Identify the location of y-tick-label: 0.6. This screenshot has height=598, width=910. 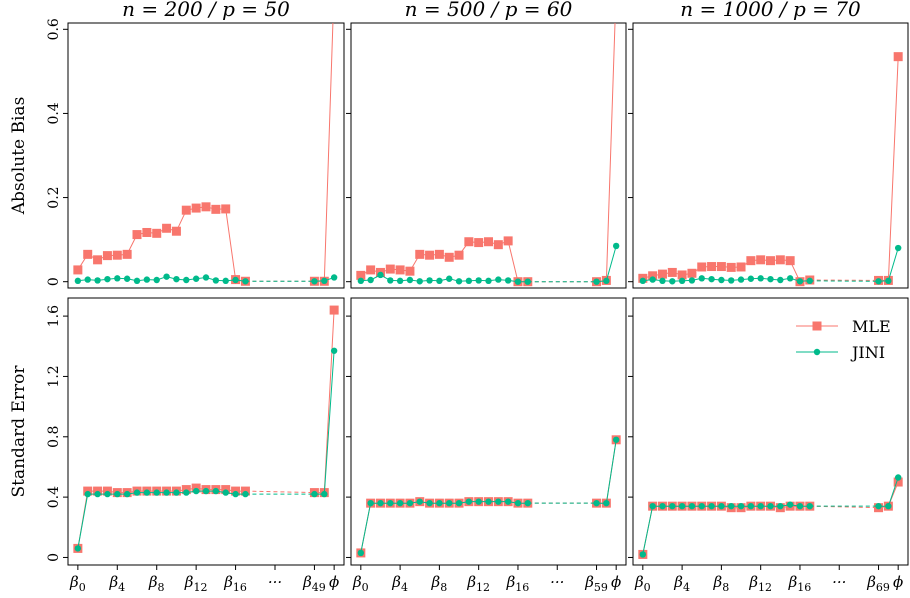
(54, 29).